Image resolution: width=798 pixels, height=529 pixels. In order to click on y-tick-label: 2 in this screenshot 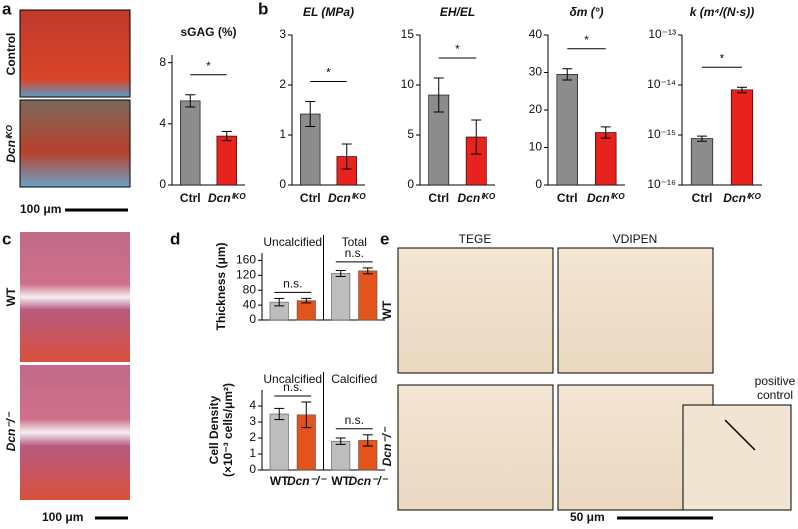, I will do `click(252, 437)`.